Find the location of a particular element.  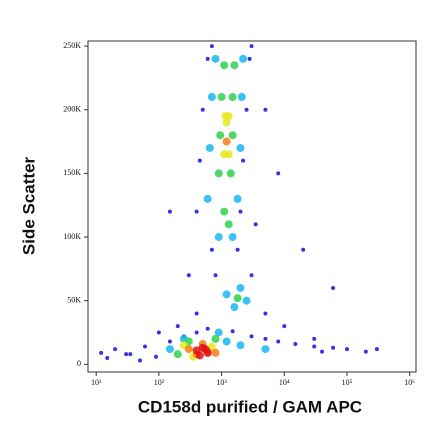

x-tick-label: 10⁵ is located at coordinates (347, 382).